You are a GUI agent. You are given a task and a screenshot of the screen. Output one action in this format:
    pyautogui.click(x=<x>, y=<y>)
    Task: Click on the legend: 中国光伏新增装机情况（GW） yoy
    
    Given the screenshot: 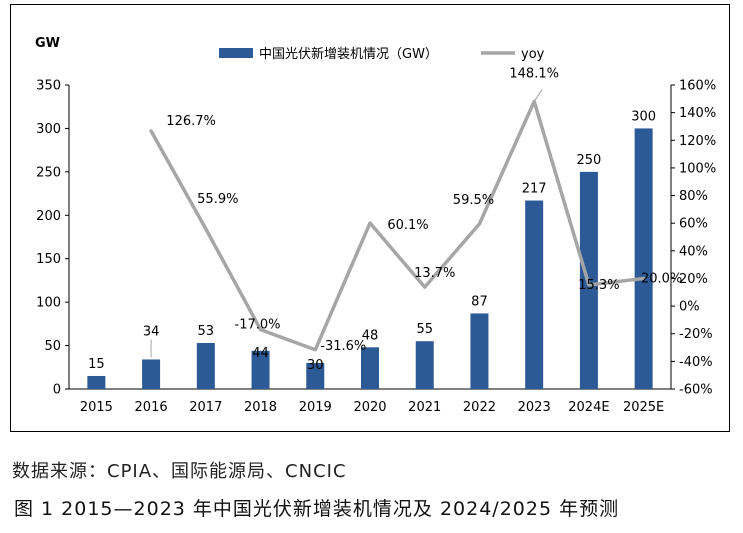 What is the action you would take?
    pyautogui.click(x=382, y=54)
    